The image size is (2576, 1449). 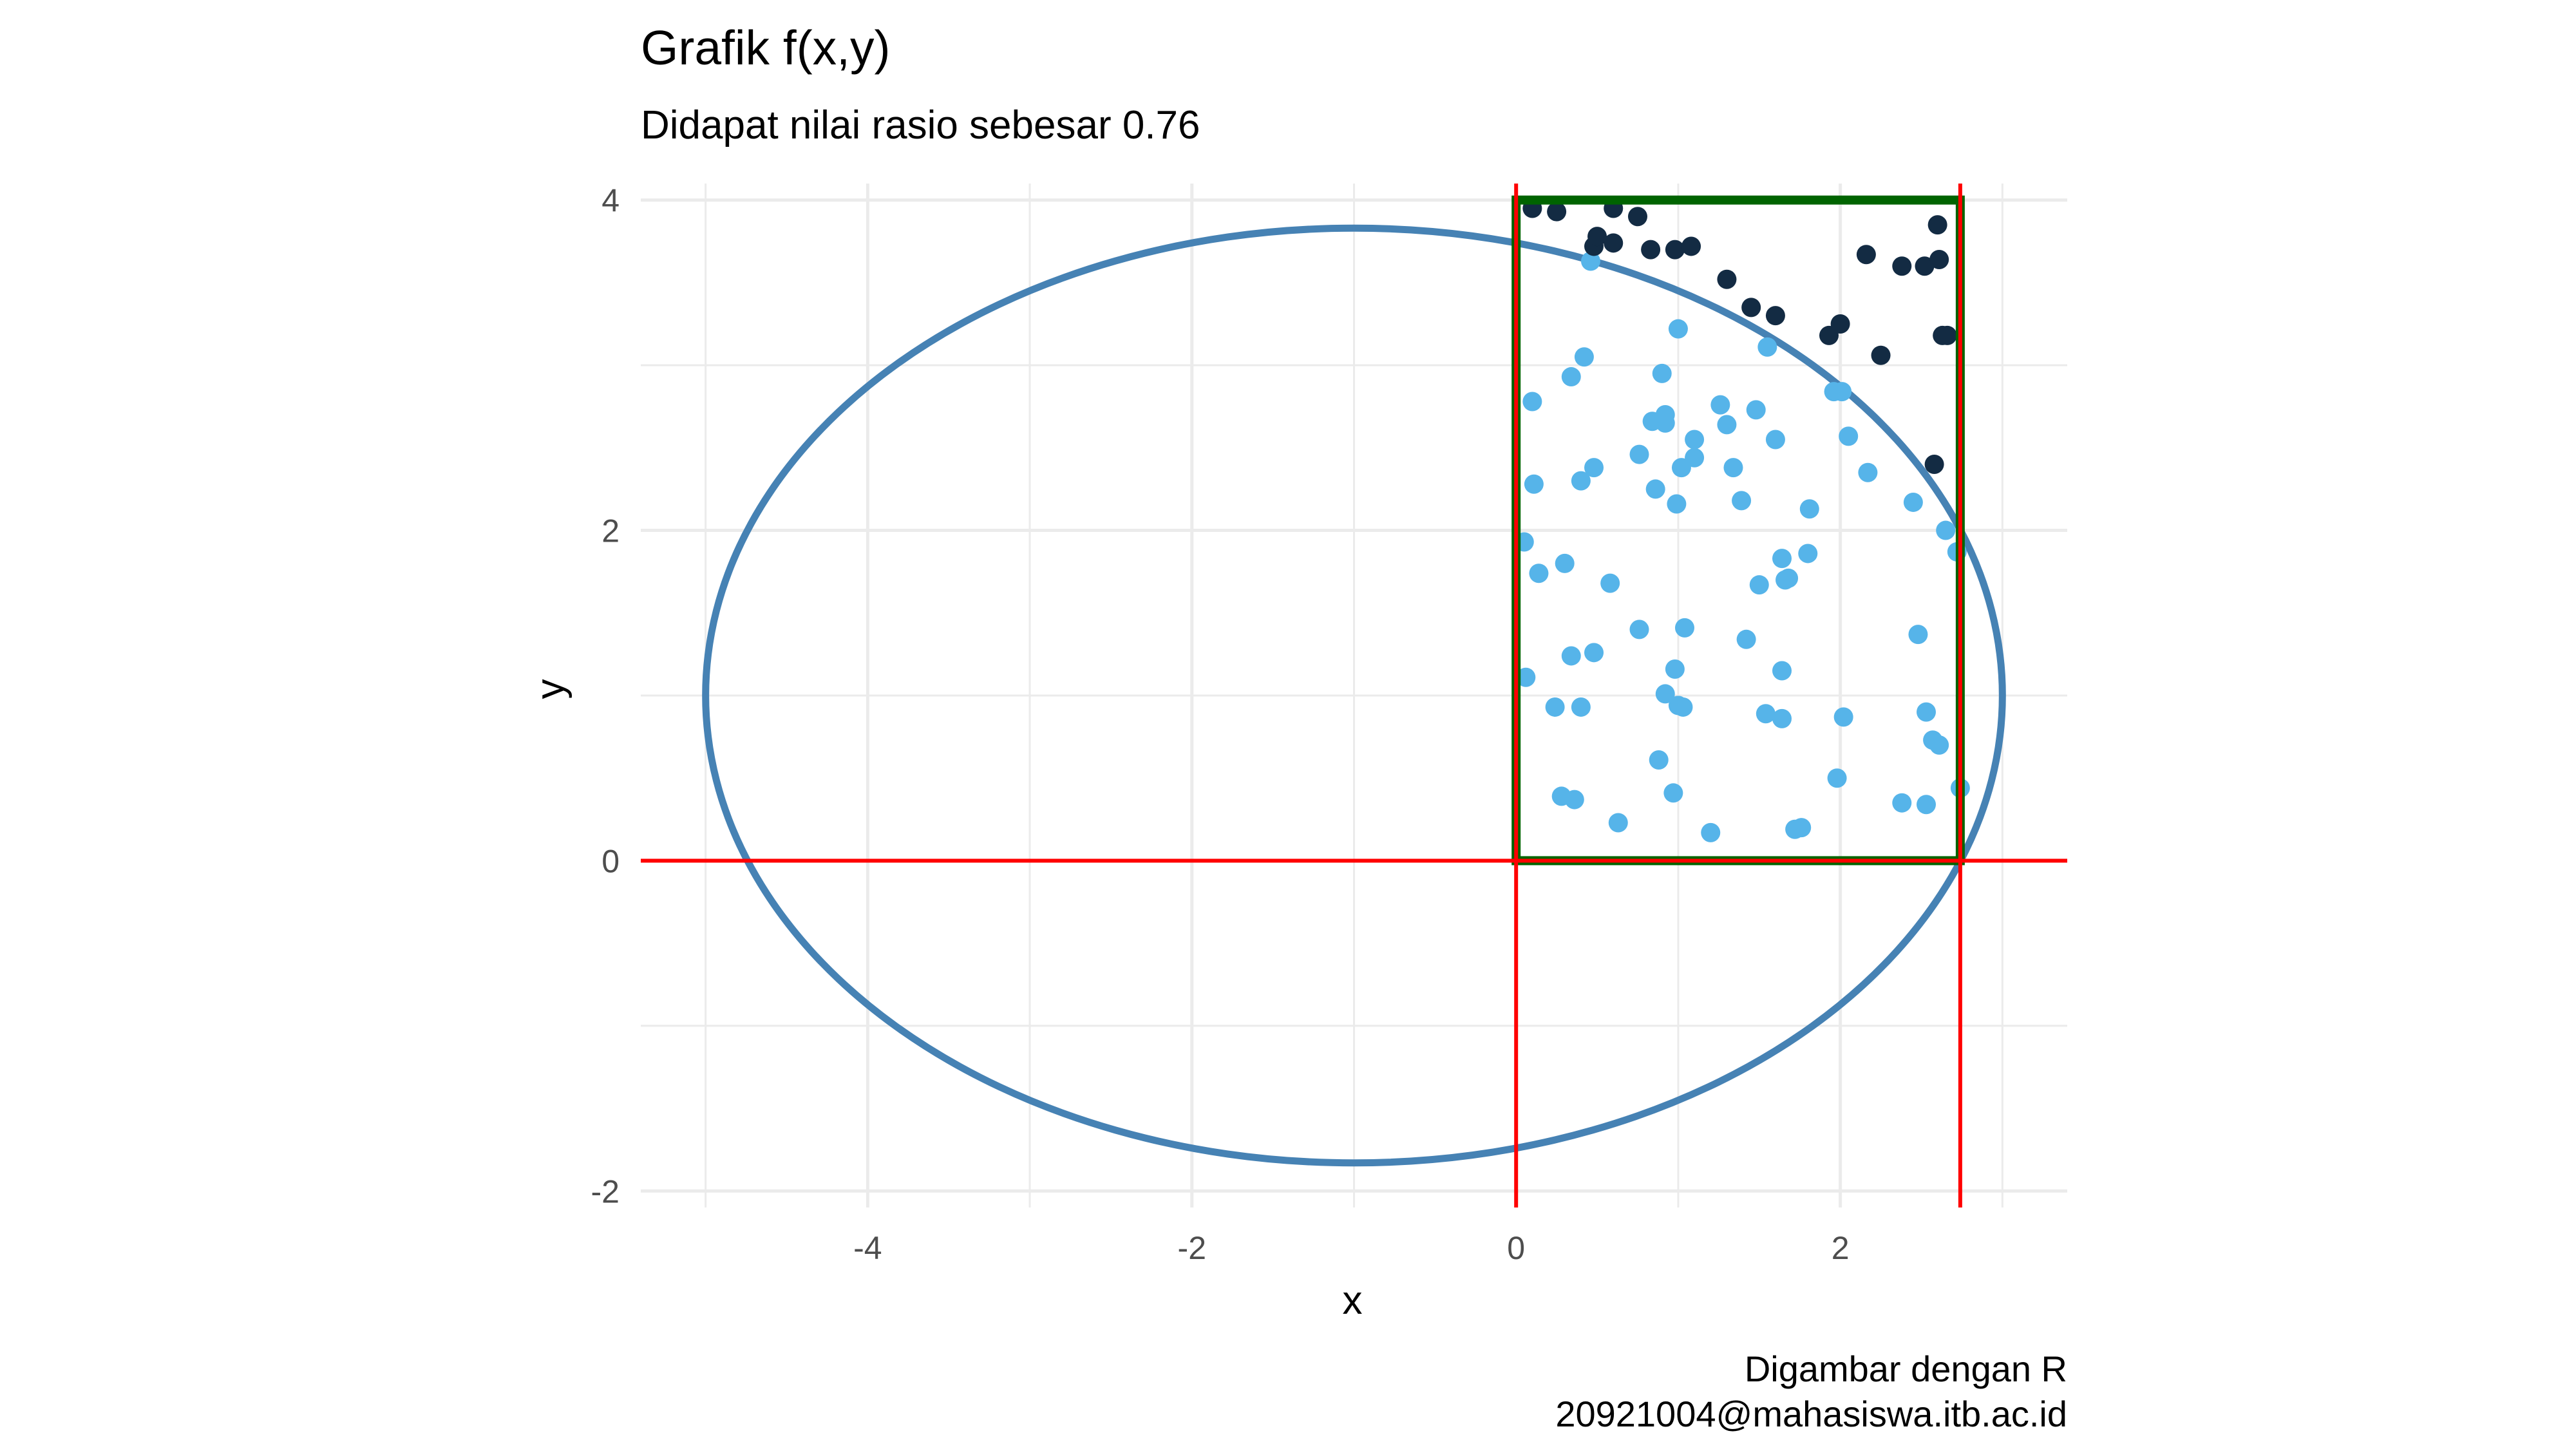 I want to click on chart-subtitle: Didapat nilai rasio sebesar 0.76, so click(x=920, y=125).